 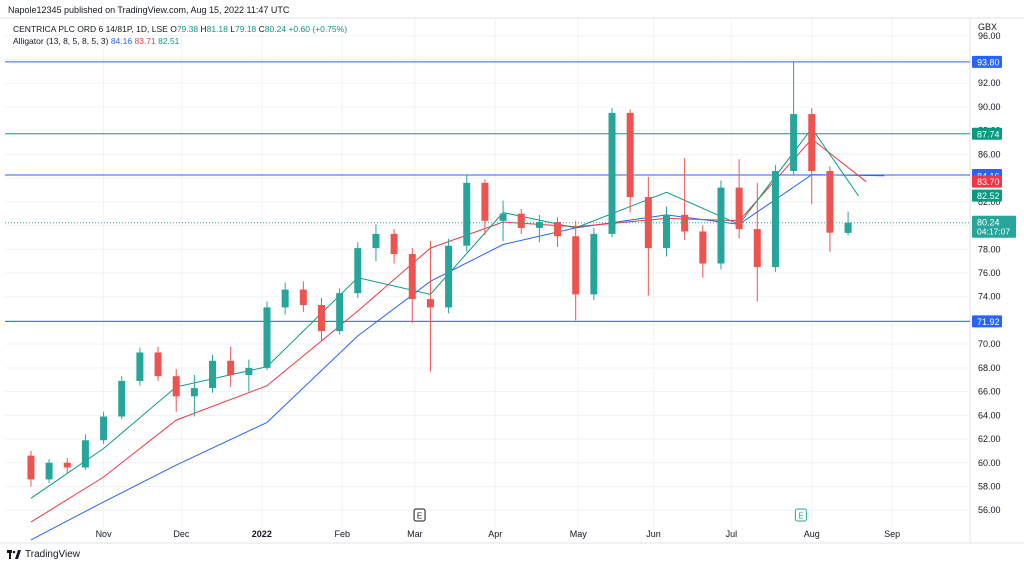 I want to click on ohlc-open: O79.38, so click(x=184, y=29).